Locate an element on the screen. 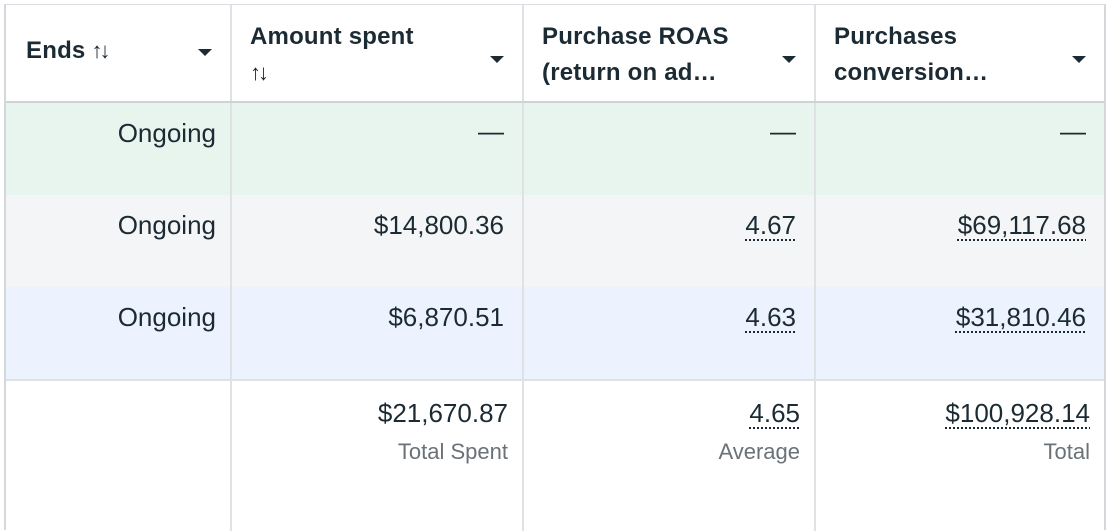 This screenshot has height=531, width=1108. column-title-amount-spent: Amount spent is located at coordinates (332, 36).